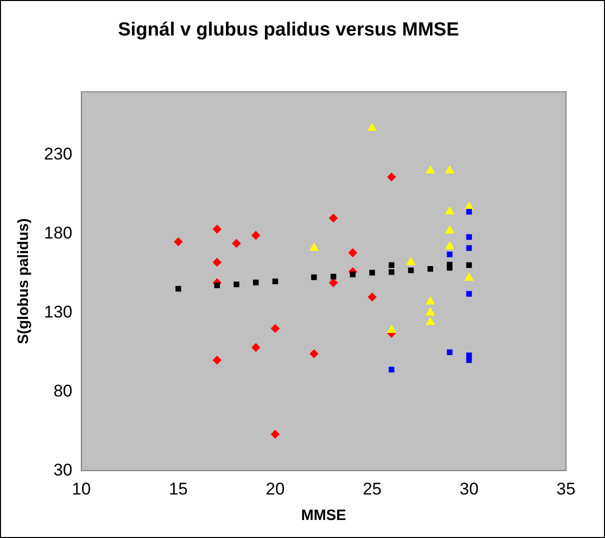  I want to click on x-tick-label: 25, so click(372, 488).